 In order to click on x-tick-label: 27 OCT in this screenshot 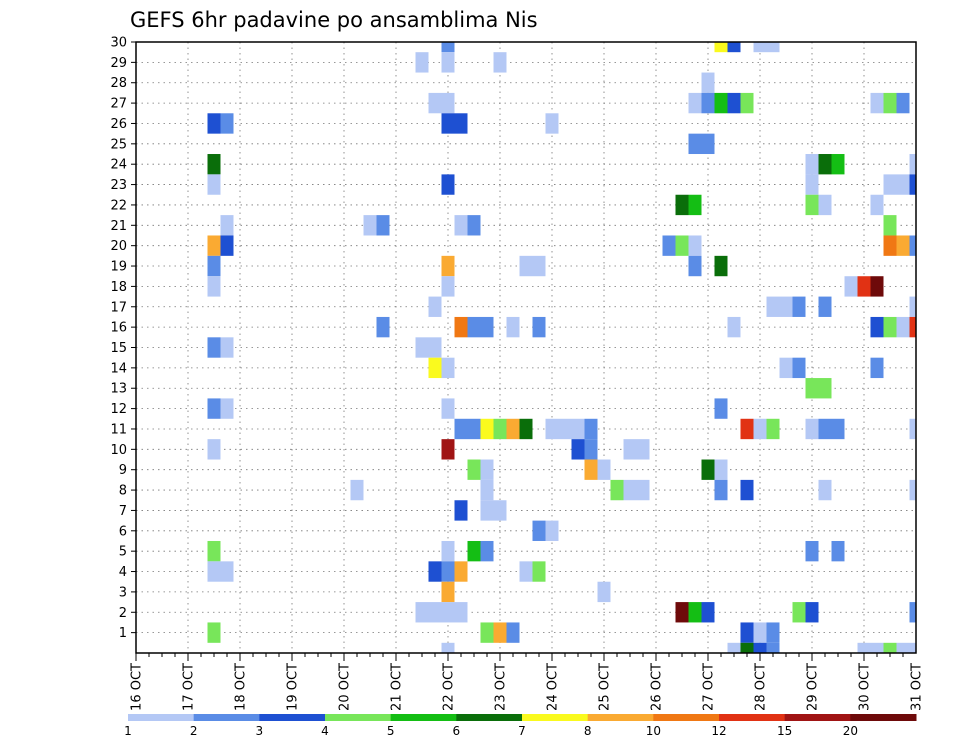, I will do `click(709, 687)`.